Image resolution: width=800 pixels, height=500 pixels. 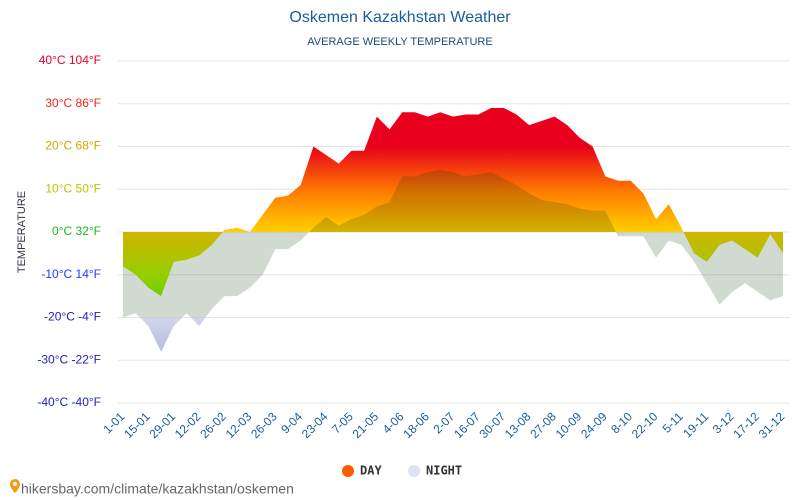 What do you see at coordinates (416, 425) in the screenshot?
I see `x-tick-label: 18-06` at bounding box center [416, 425].